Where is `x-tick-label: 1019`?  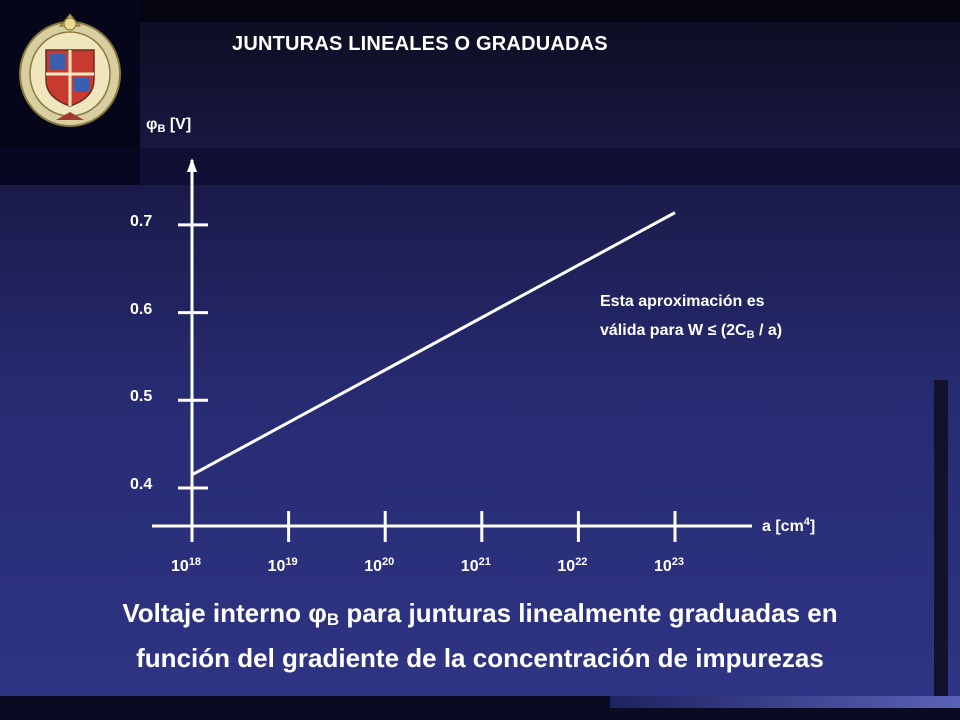
x-tick-label: 1019 is located at coordinates (282, 565).